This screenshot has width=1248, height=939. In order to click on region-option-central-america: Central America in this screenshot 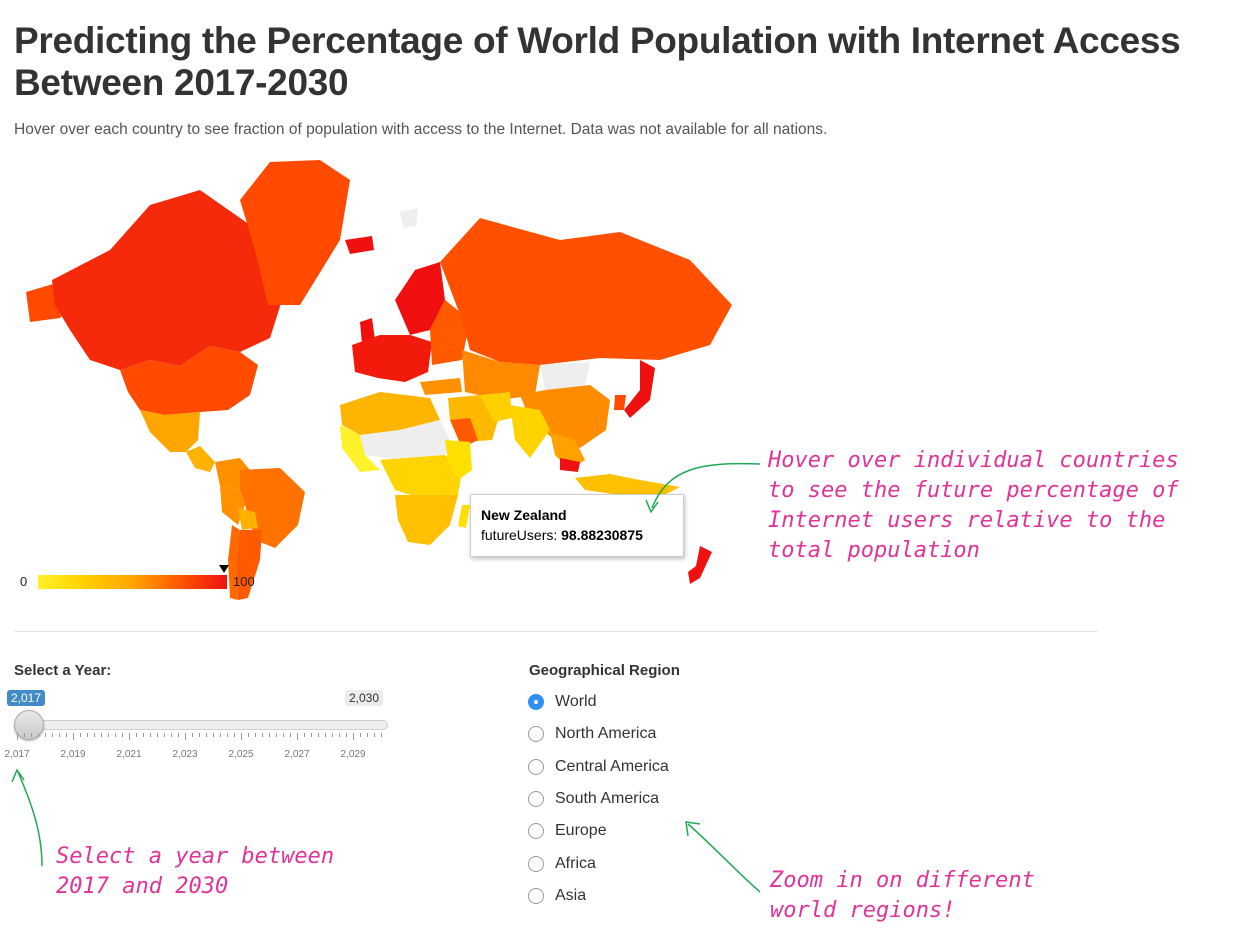, I will do `click(598, 767)`.